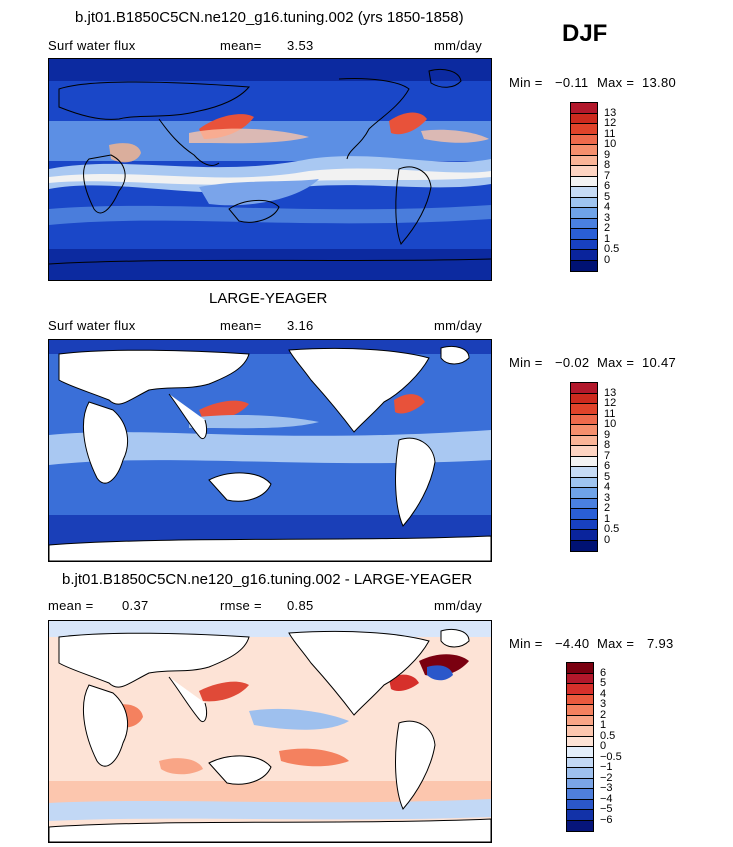 This screenshot has width=733, height=847. I want to click on panel3-max-label: Max =, so click(616, 643).